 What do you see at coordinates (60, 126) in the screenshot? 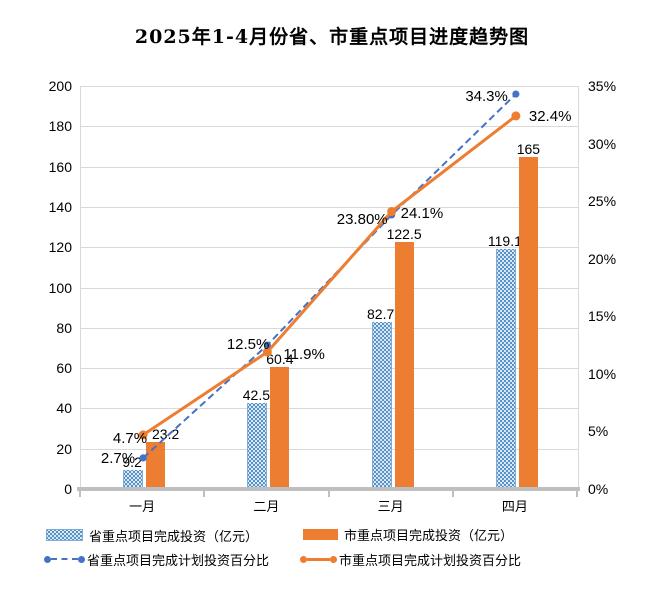
I see `left-axis-tick-label: 180` at bounding box center [60, 126].